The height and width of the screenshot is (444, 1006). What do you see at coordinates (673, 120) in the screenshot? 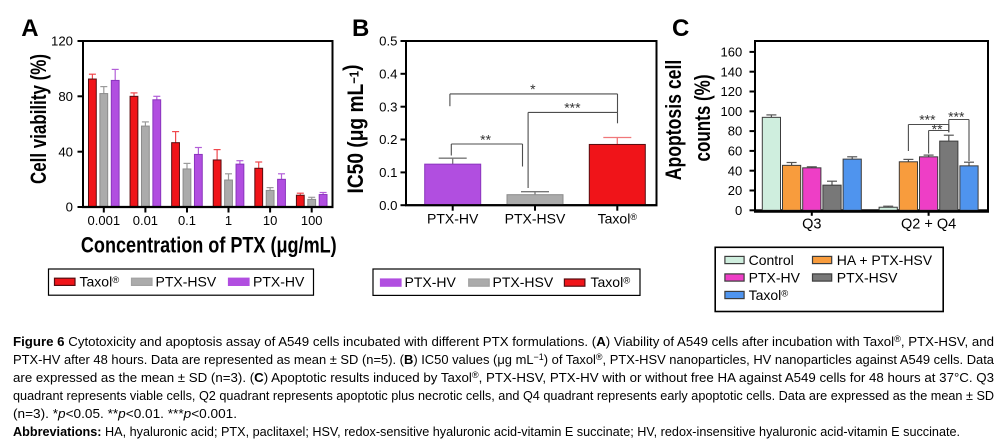
I see `svg-text: Apoptosis cell` at bounding box center [673, 120].